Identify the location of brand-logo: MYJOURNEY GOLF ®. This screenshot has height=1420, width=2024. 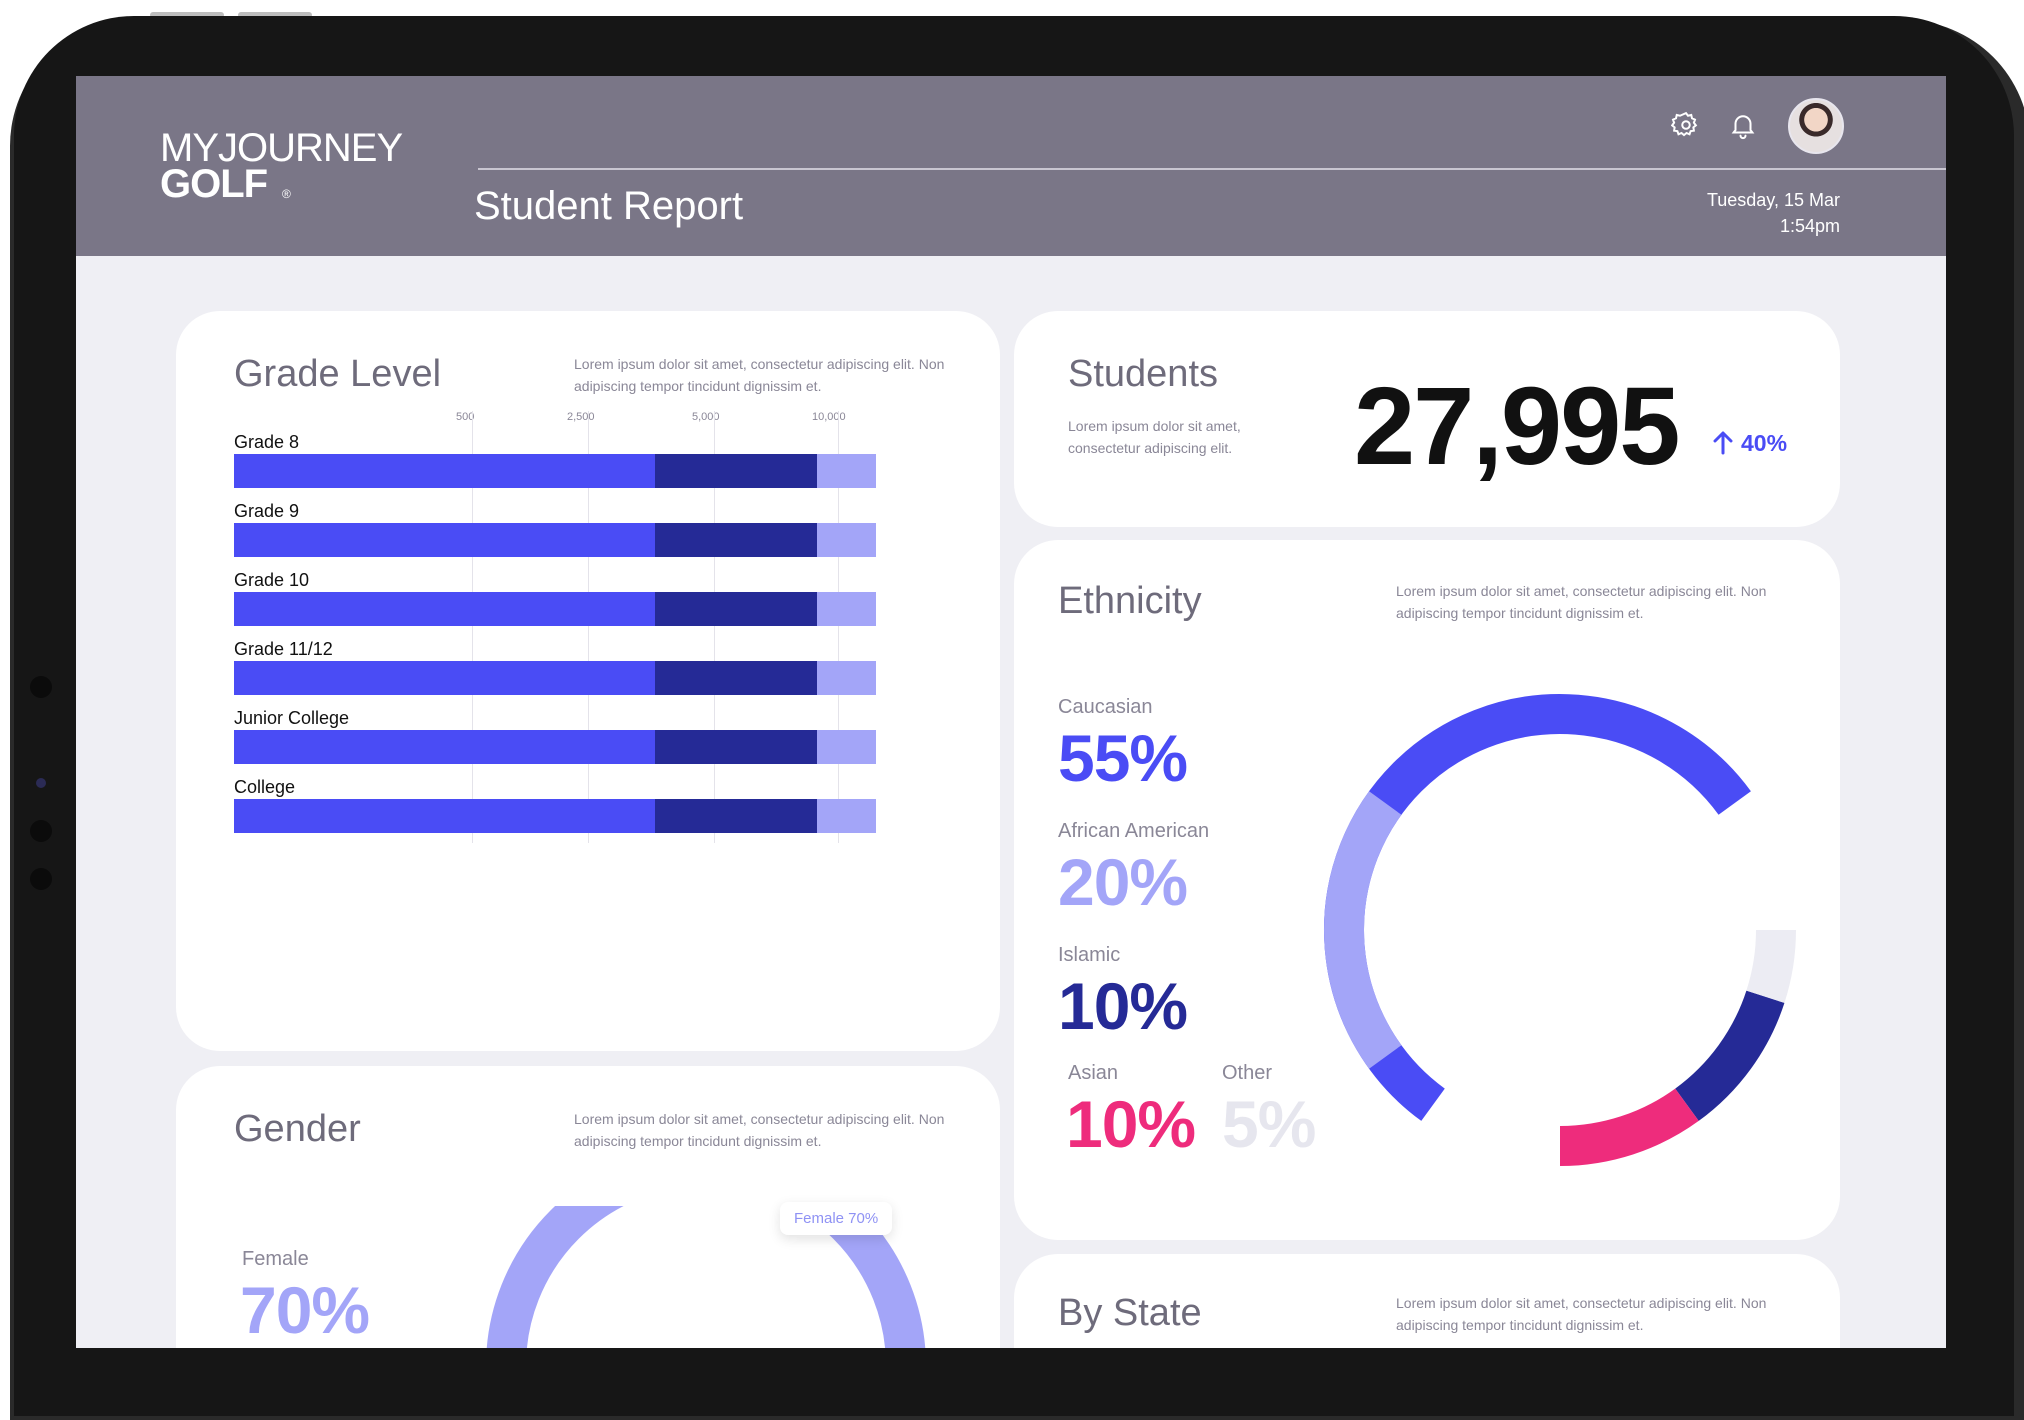
(281, 166).